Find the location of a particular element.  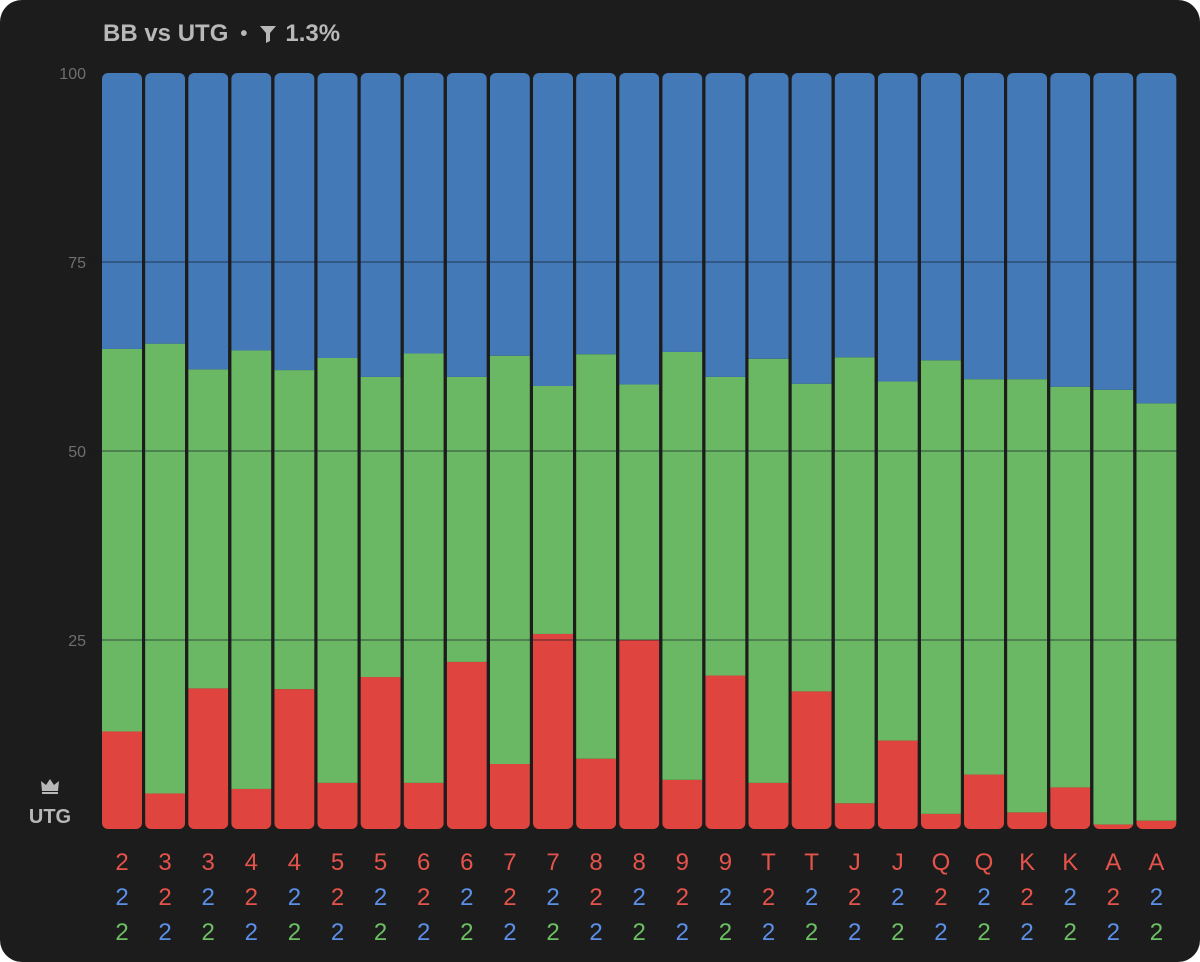

y-tick-label: 25 is located at coordinates (77, 641).